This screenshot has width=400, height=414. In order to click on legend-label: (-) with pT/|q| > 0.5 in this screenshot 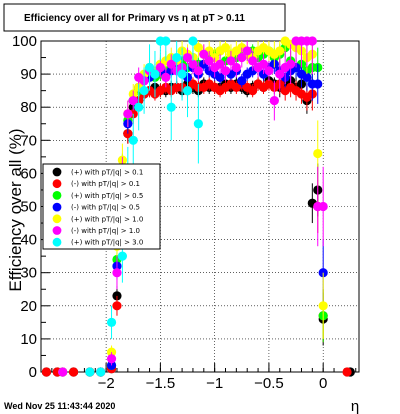, I will do `click(105, 208)`.